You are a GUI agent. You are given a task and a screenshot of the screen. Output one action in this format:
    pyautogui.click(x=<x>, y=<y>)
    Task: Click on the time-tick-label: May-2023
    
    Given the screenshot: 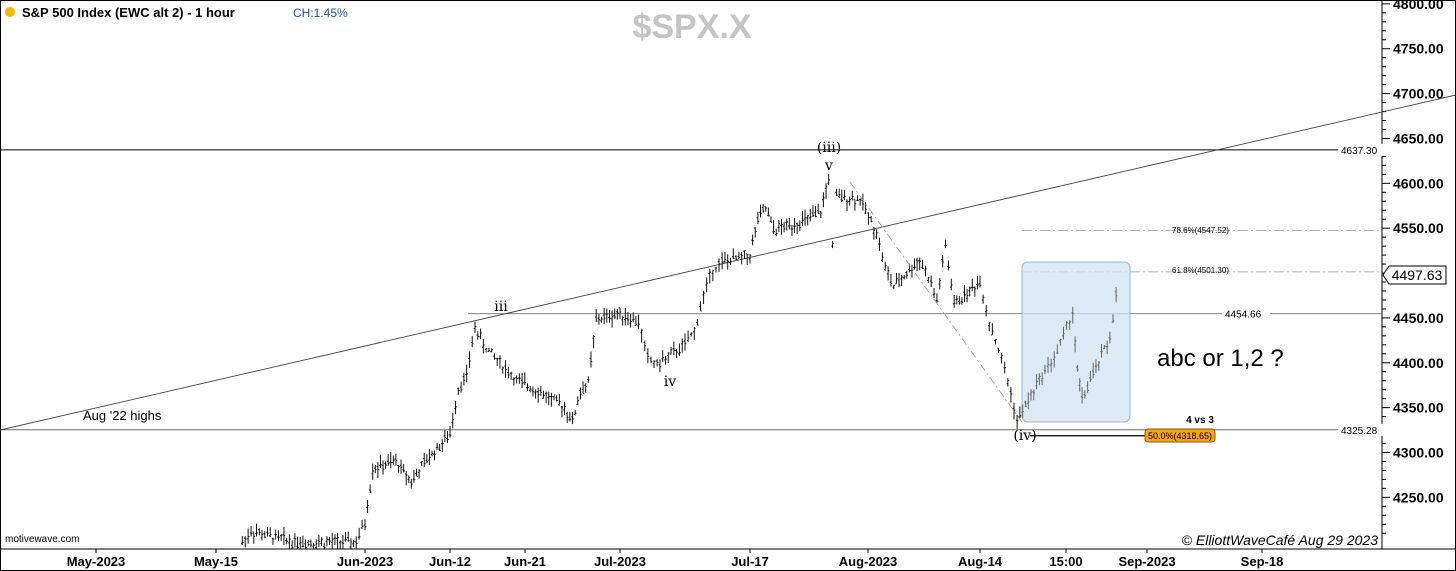 What is the action you would take?
    pyautogui.click(x=96, y=561)
    